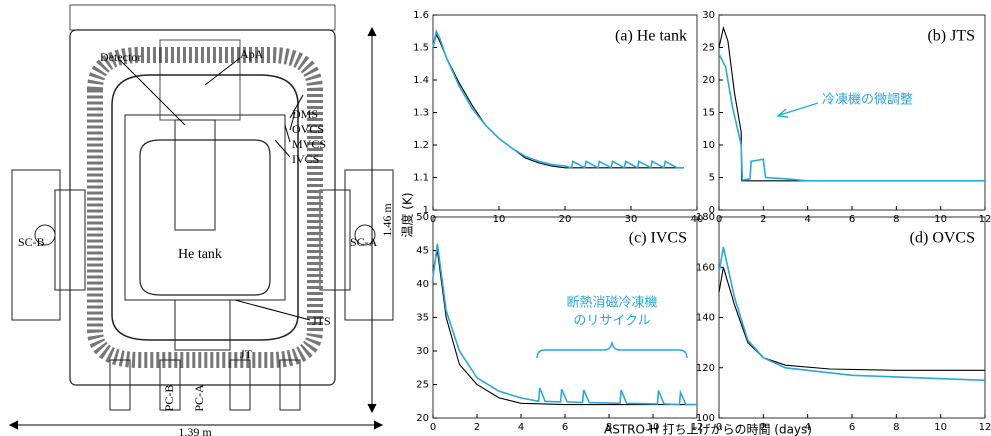 The width and height of the screenshot is (991, 436). I want to click on x-tick-label: 20, so click(565, 219).